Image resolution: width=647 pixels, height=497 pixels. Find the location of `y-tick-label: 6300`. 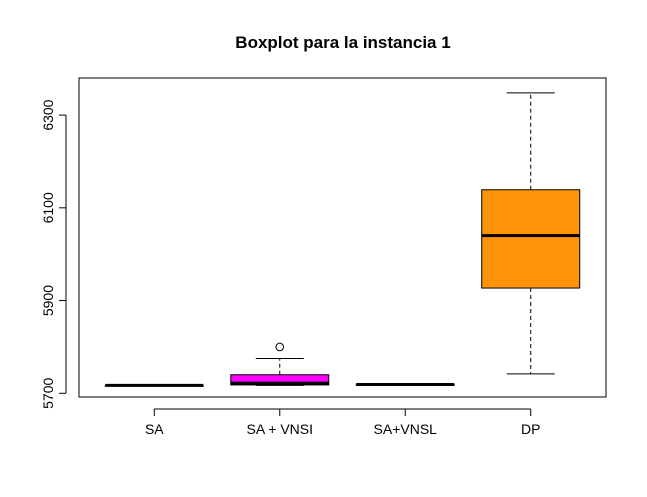

y-tick-label: 6300 is located at coordinates (48, 114).